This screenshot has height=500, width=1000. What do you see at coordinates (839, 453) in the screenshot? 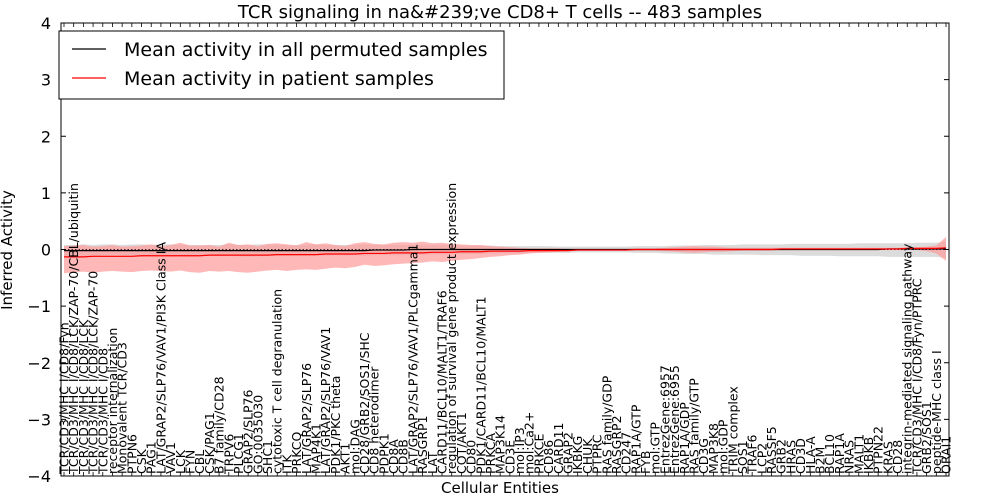
I see `x-tick-label: RAP1A` at bounding box center [839, 453].